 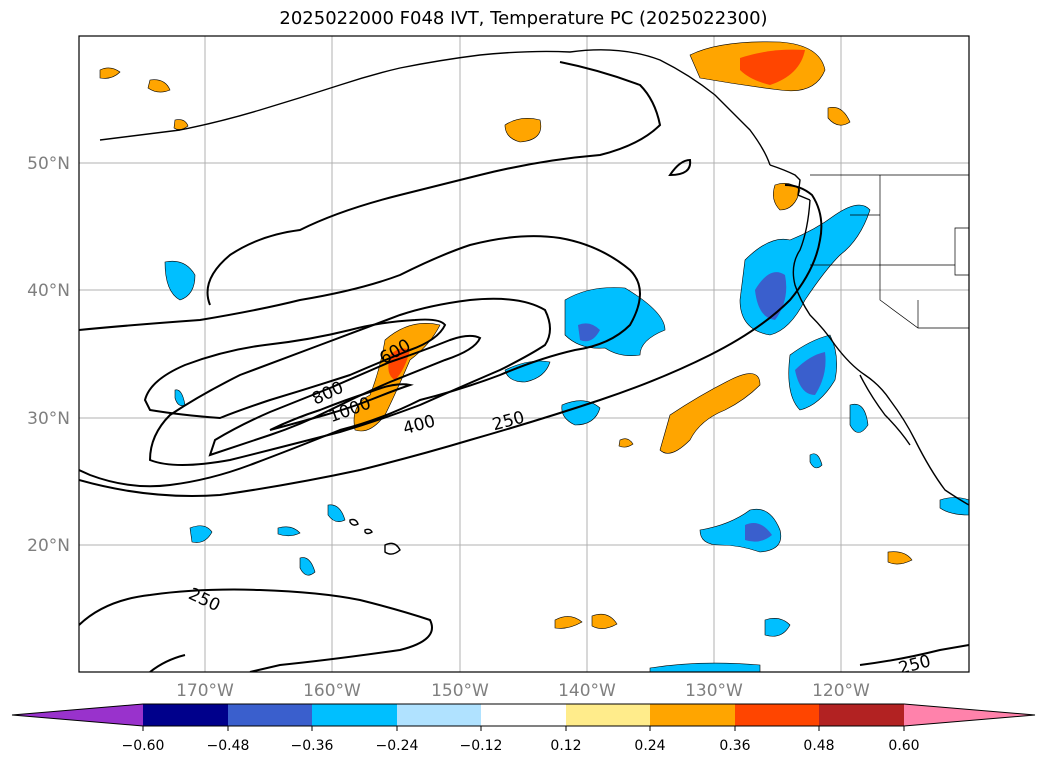 I want to click on patch-tropic-cold-core, so click(x=758, y=532).